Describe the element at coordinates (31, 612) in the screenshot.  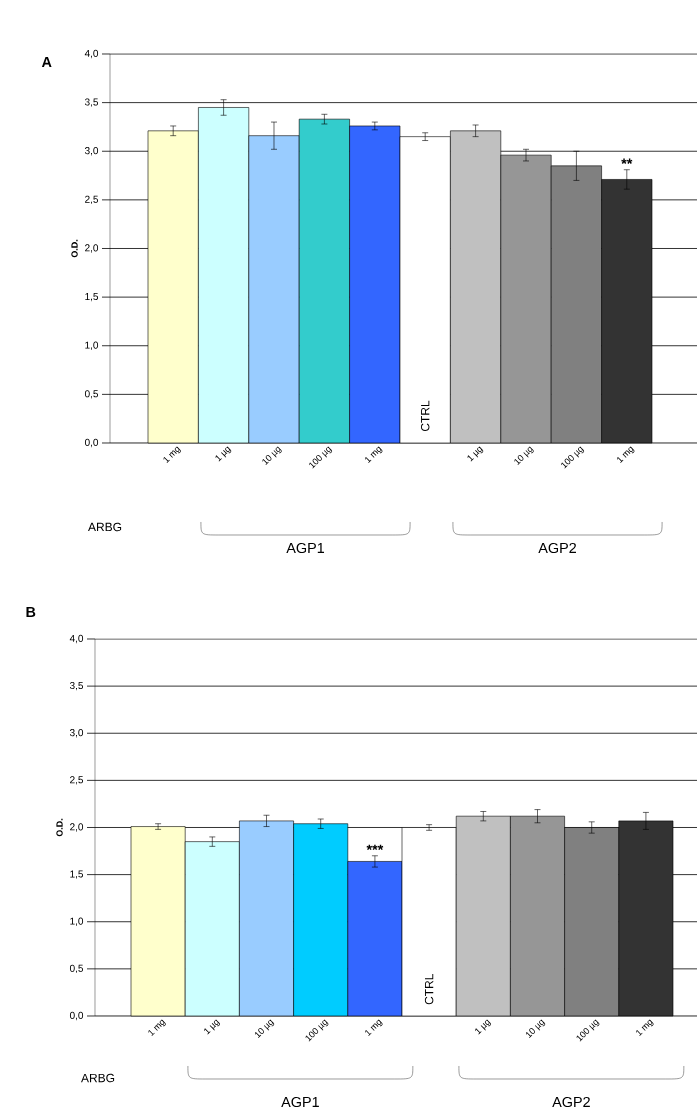
I see `chart-title: B` at that location.